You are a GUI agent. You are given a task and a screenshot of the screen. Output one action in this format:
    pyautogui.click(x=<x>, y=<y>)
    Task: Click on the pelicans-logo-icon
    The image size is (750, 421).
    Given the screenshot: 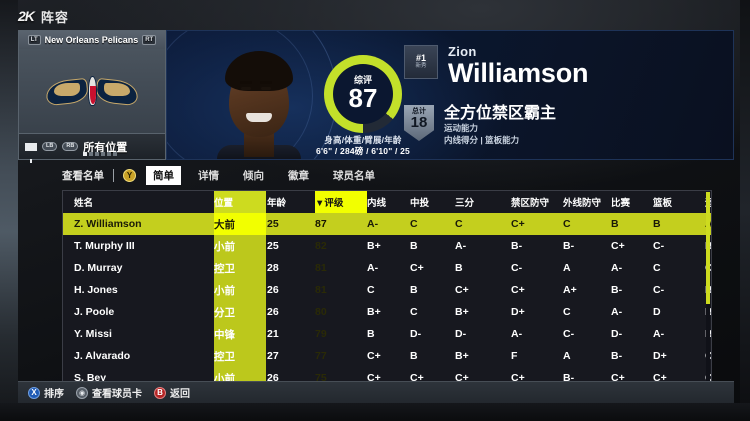 What is the action you would take?
    pyautogui.click(x=92, y=92)
    